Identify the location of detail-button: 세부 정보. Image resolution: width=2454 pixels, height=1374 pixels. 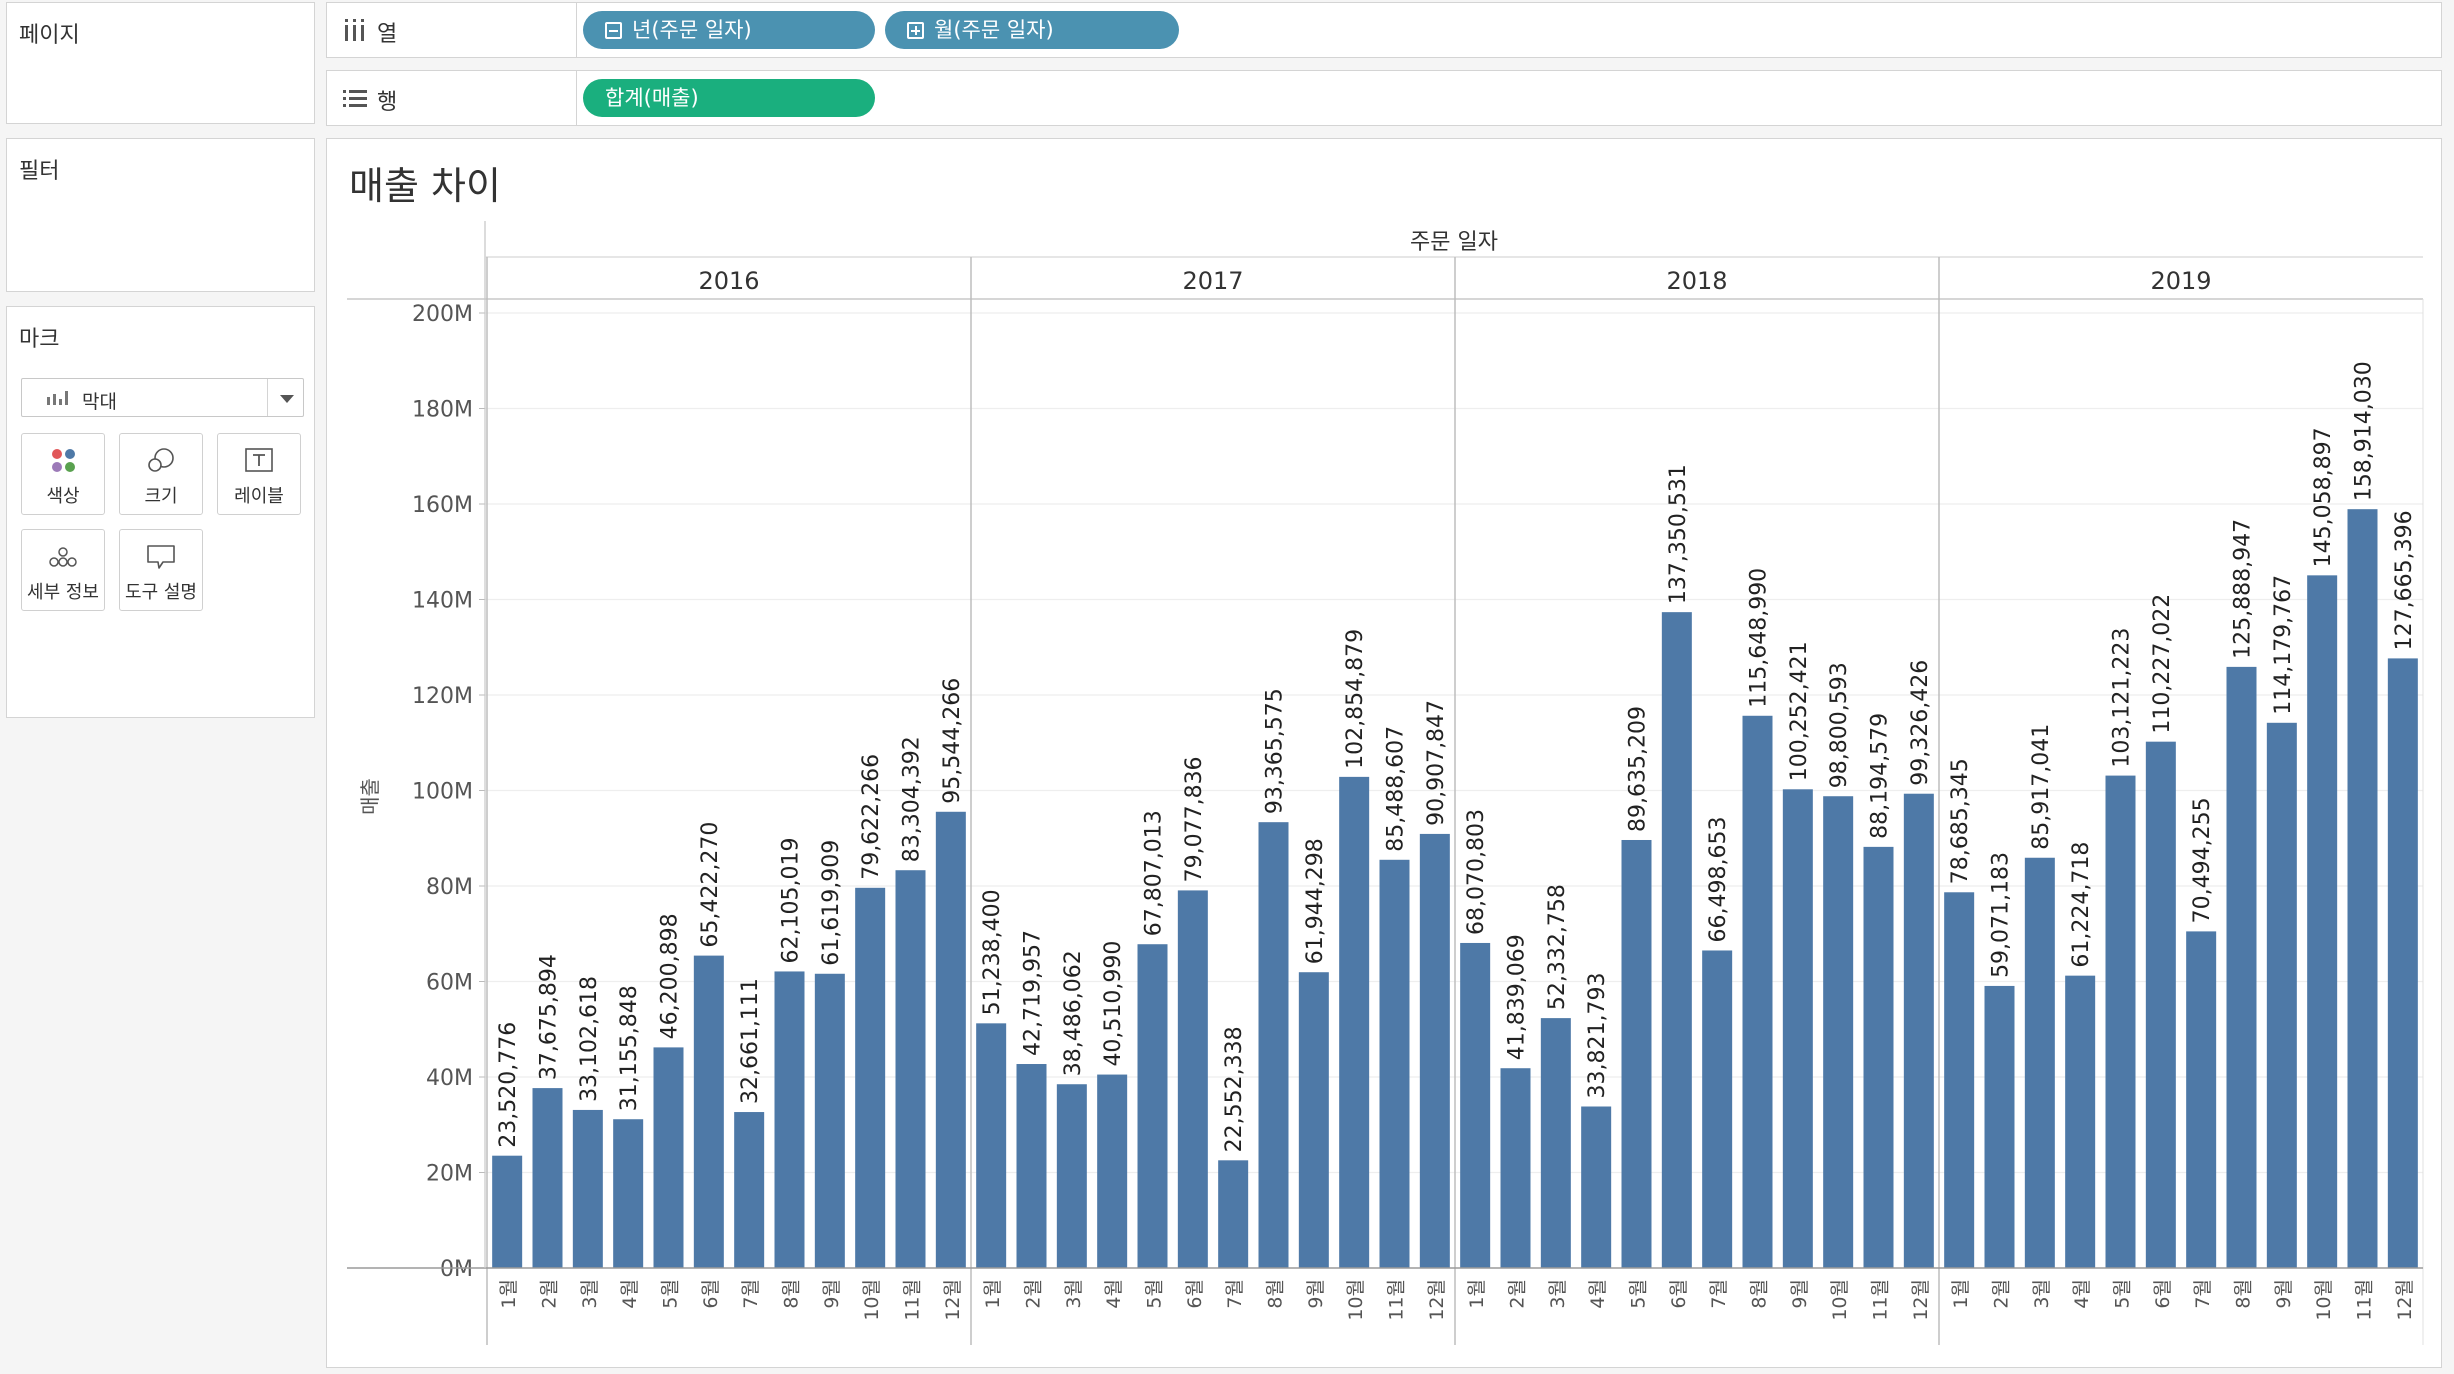
(63, 570).